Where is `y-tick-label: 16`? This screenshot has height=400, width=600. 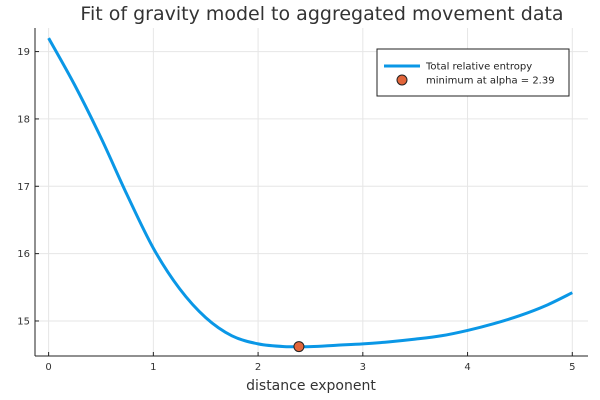
y-tick-label: 16 is located at coordinates (23, 254).